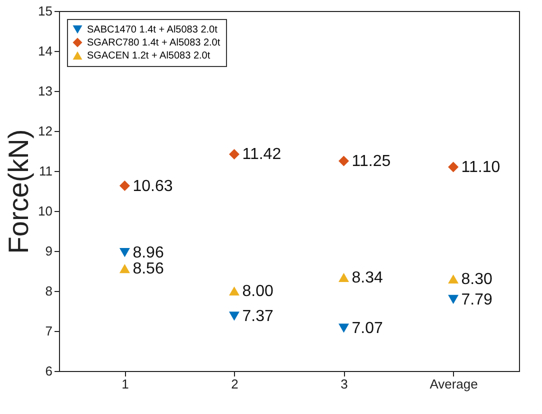 Image resolution: width=542 pixels, height=414 pixels. Describe the element at coordinates (45, 51) in the screenshot. I see `y-tick-label: 14` at that location.